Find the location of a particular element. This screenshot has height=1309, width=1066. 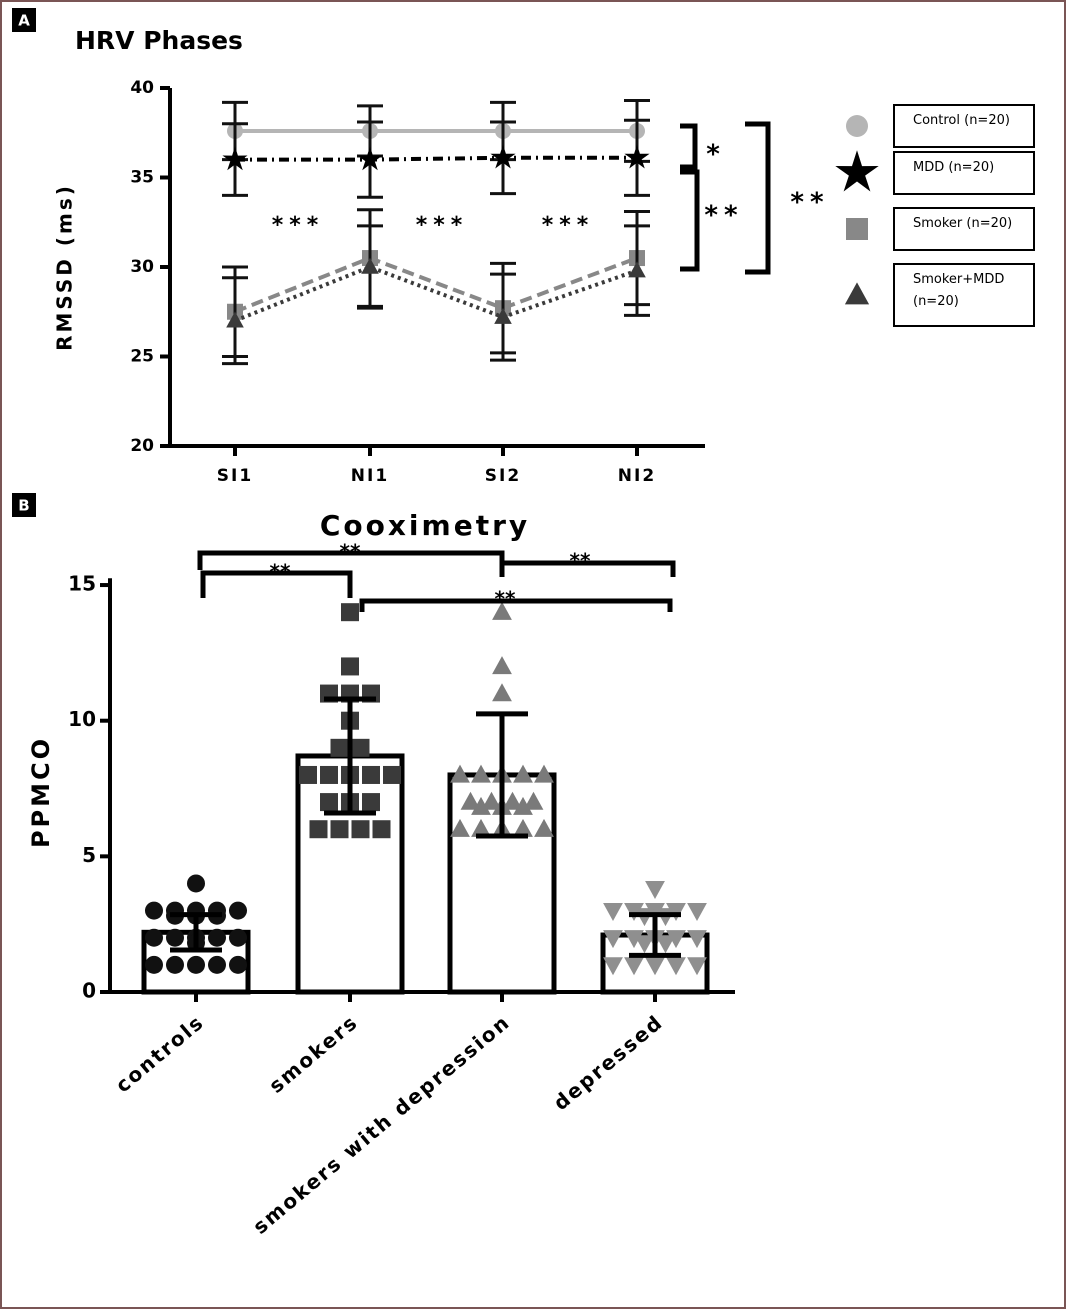

x-tick-label: controls is located at coordinates (160, 1054).